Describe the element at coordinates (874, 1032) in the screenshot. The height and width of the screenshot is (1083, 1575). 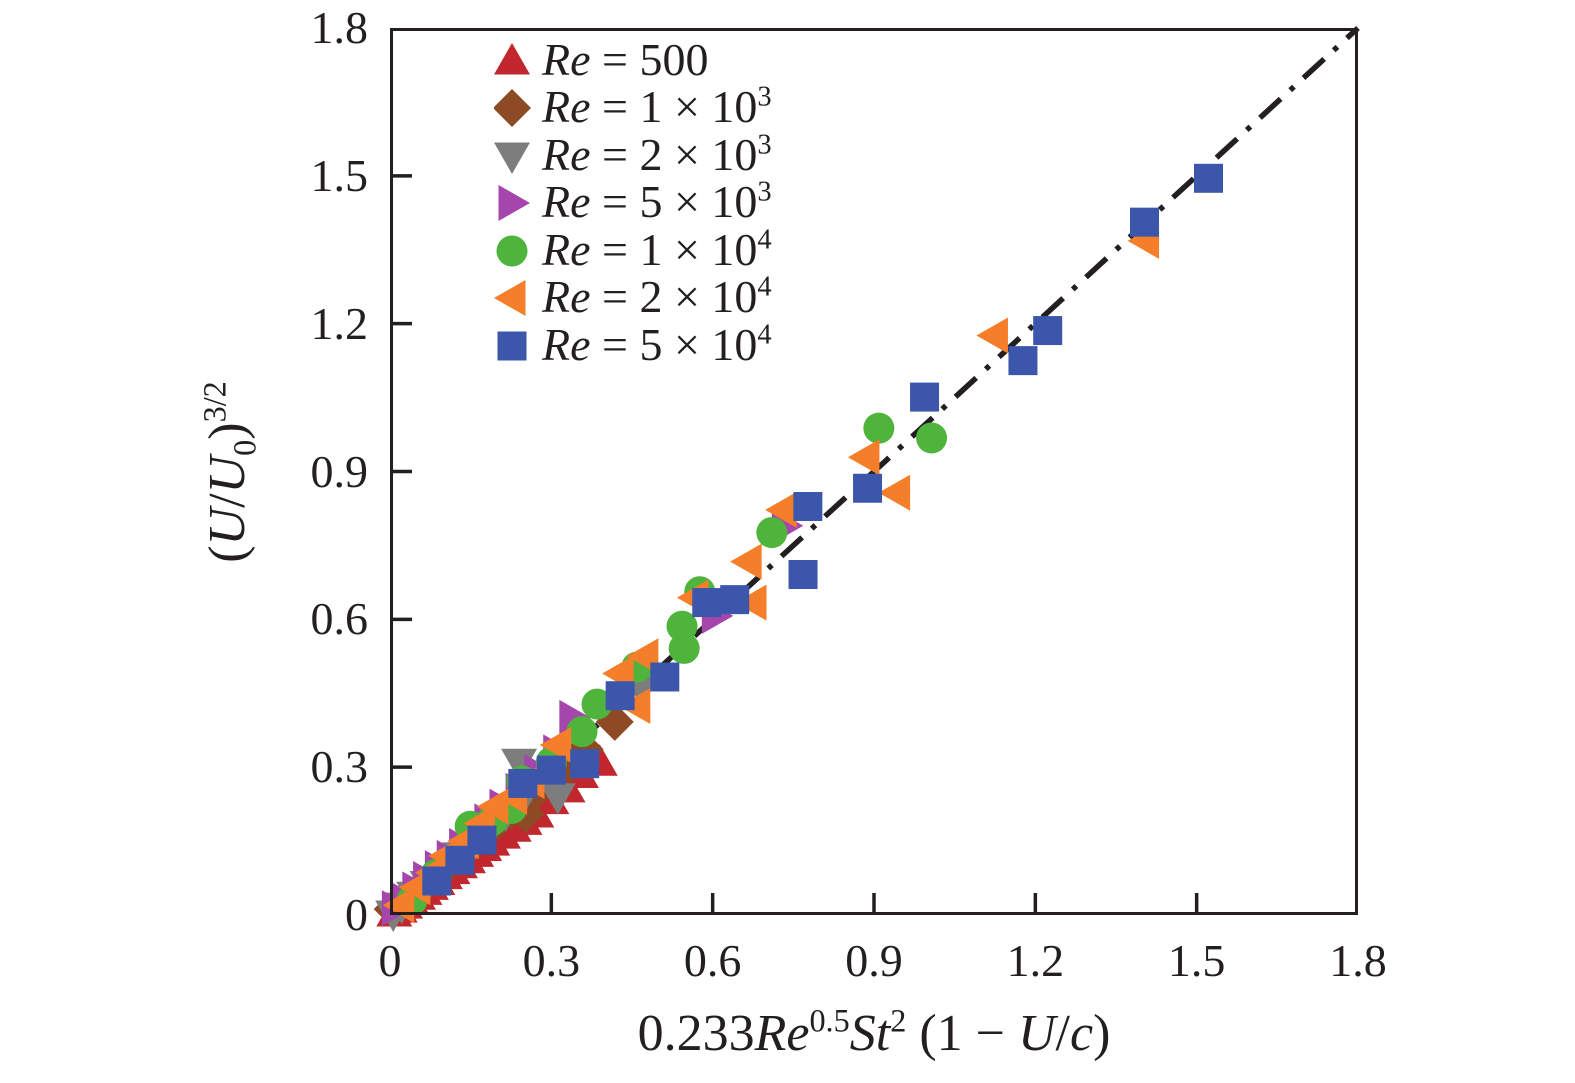
I see `x-axis-title: 0.233Re0.5St2 (1 − U/c)` at that location.